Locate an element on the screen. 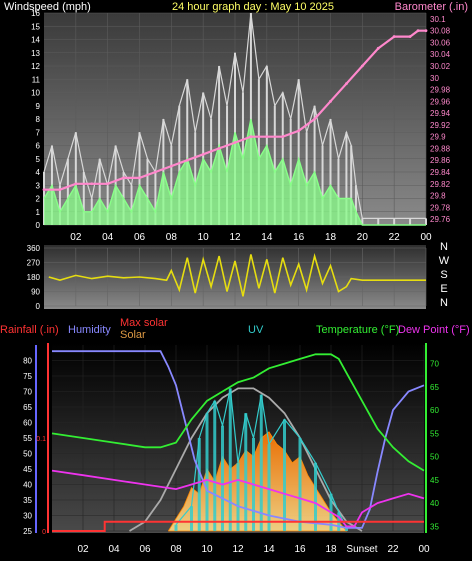 The image size is (472, 561). climate-x-tick-label: Sunset is located at coordinates (361, 549).